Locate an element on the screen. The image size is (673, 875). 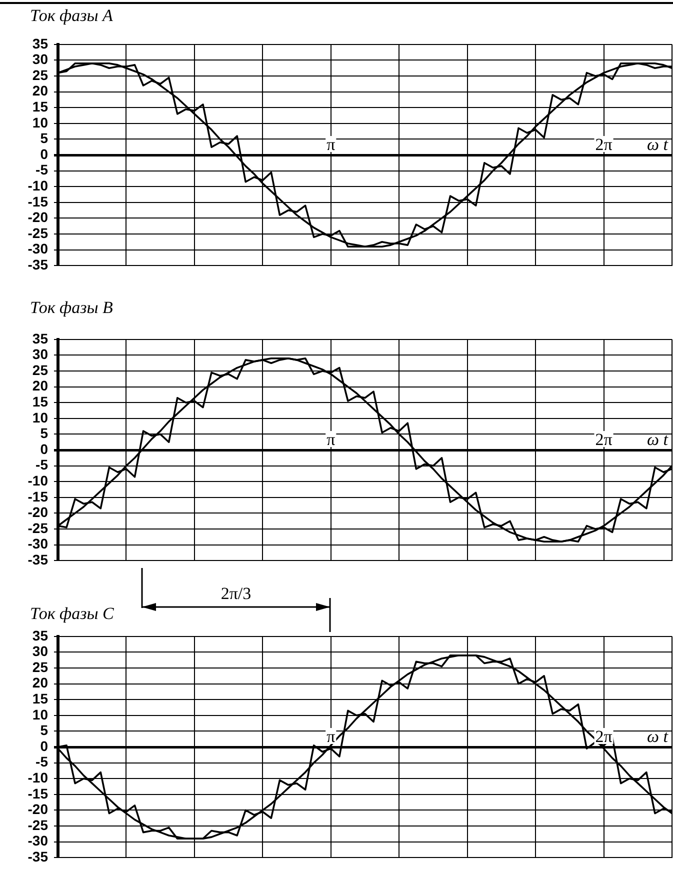
text: 2π/3 is located at coordinates (236, 594).